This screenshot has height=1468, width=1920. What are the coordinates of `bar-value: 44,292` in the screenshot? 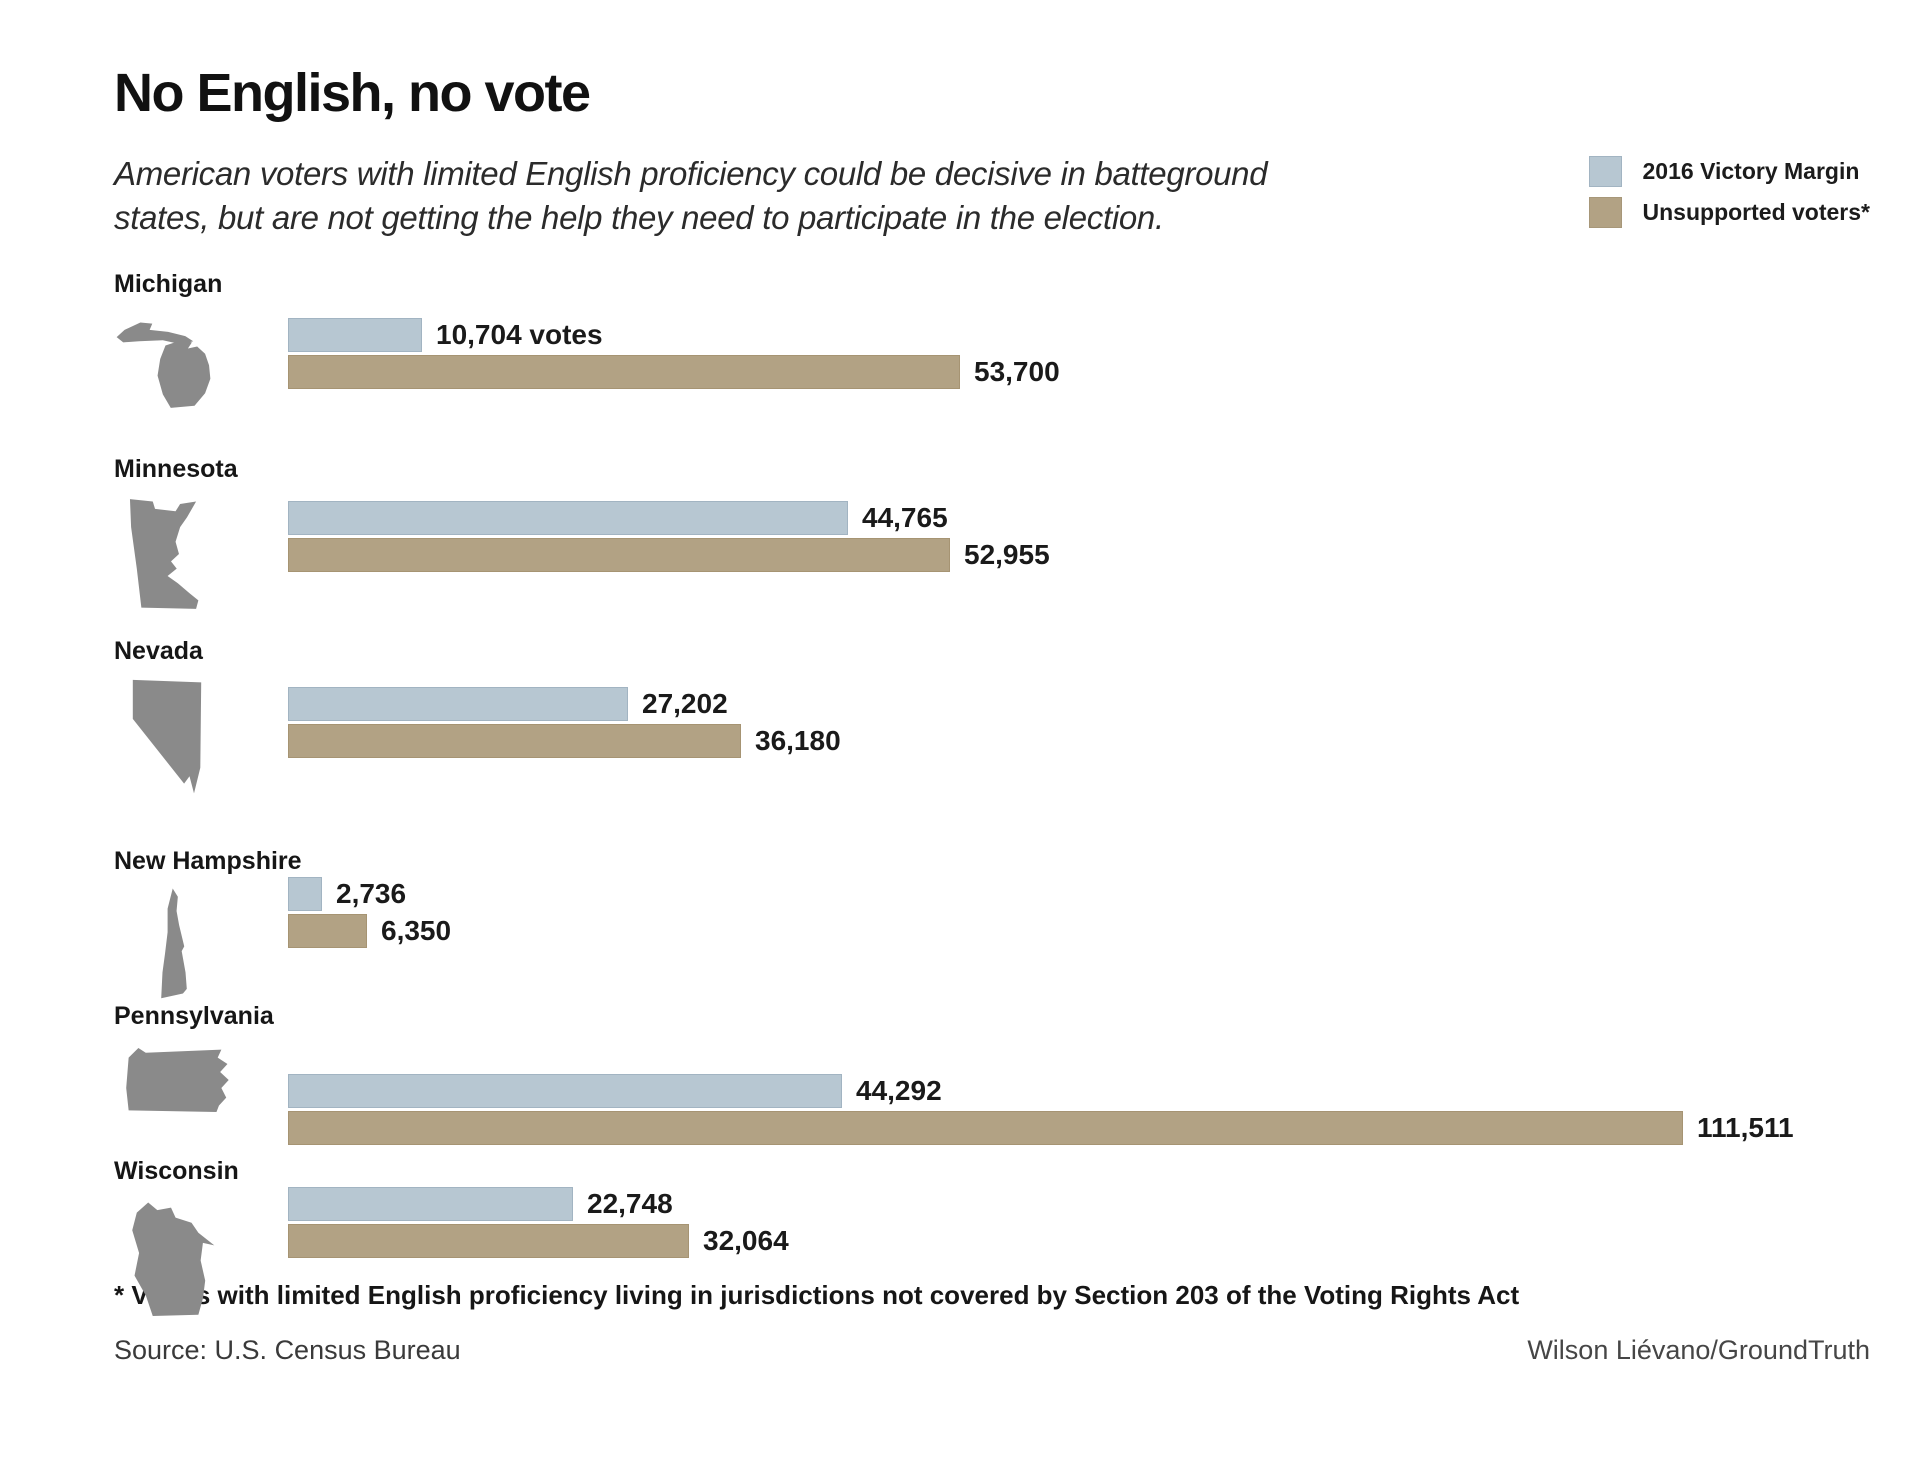 It's located at (899, 1091).